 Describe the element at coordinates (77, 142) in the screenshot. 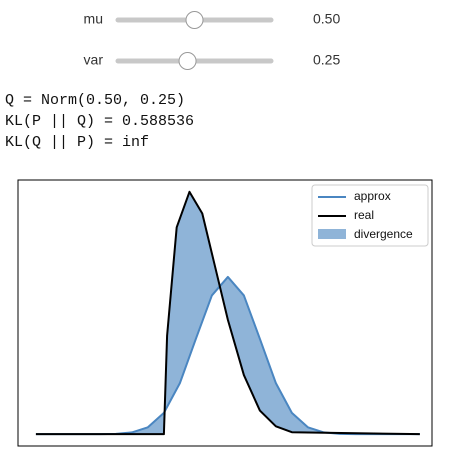

I see `output-line: KL(Q || P) = inf` at that location.